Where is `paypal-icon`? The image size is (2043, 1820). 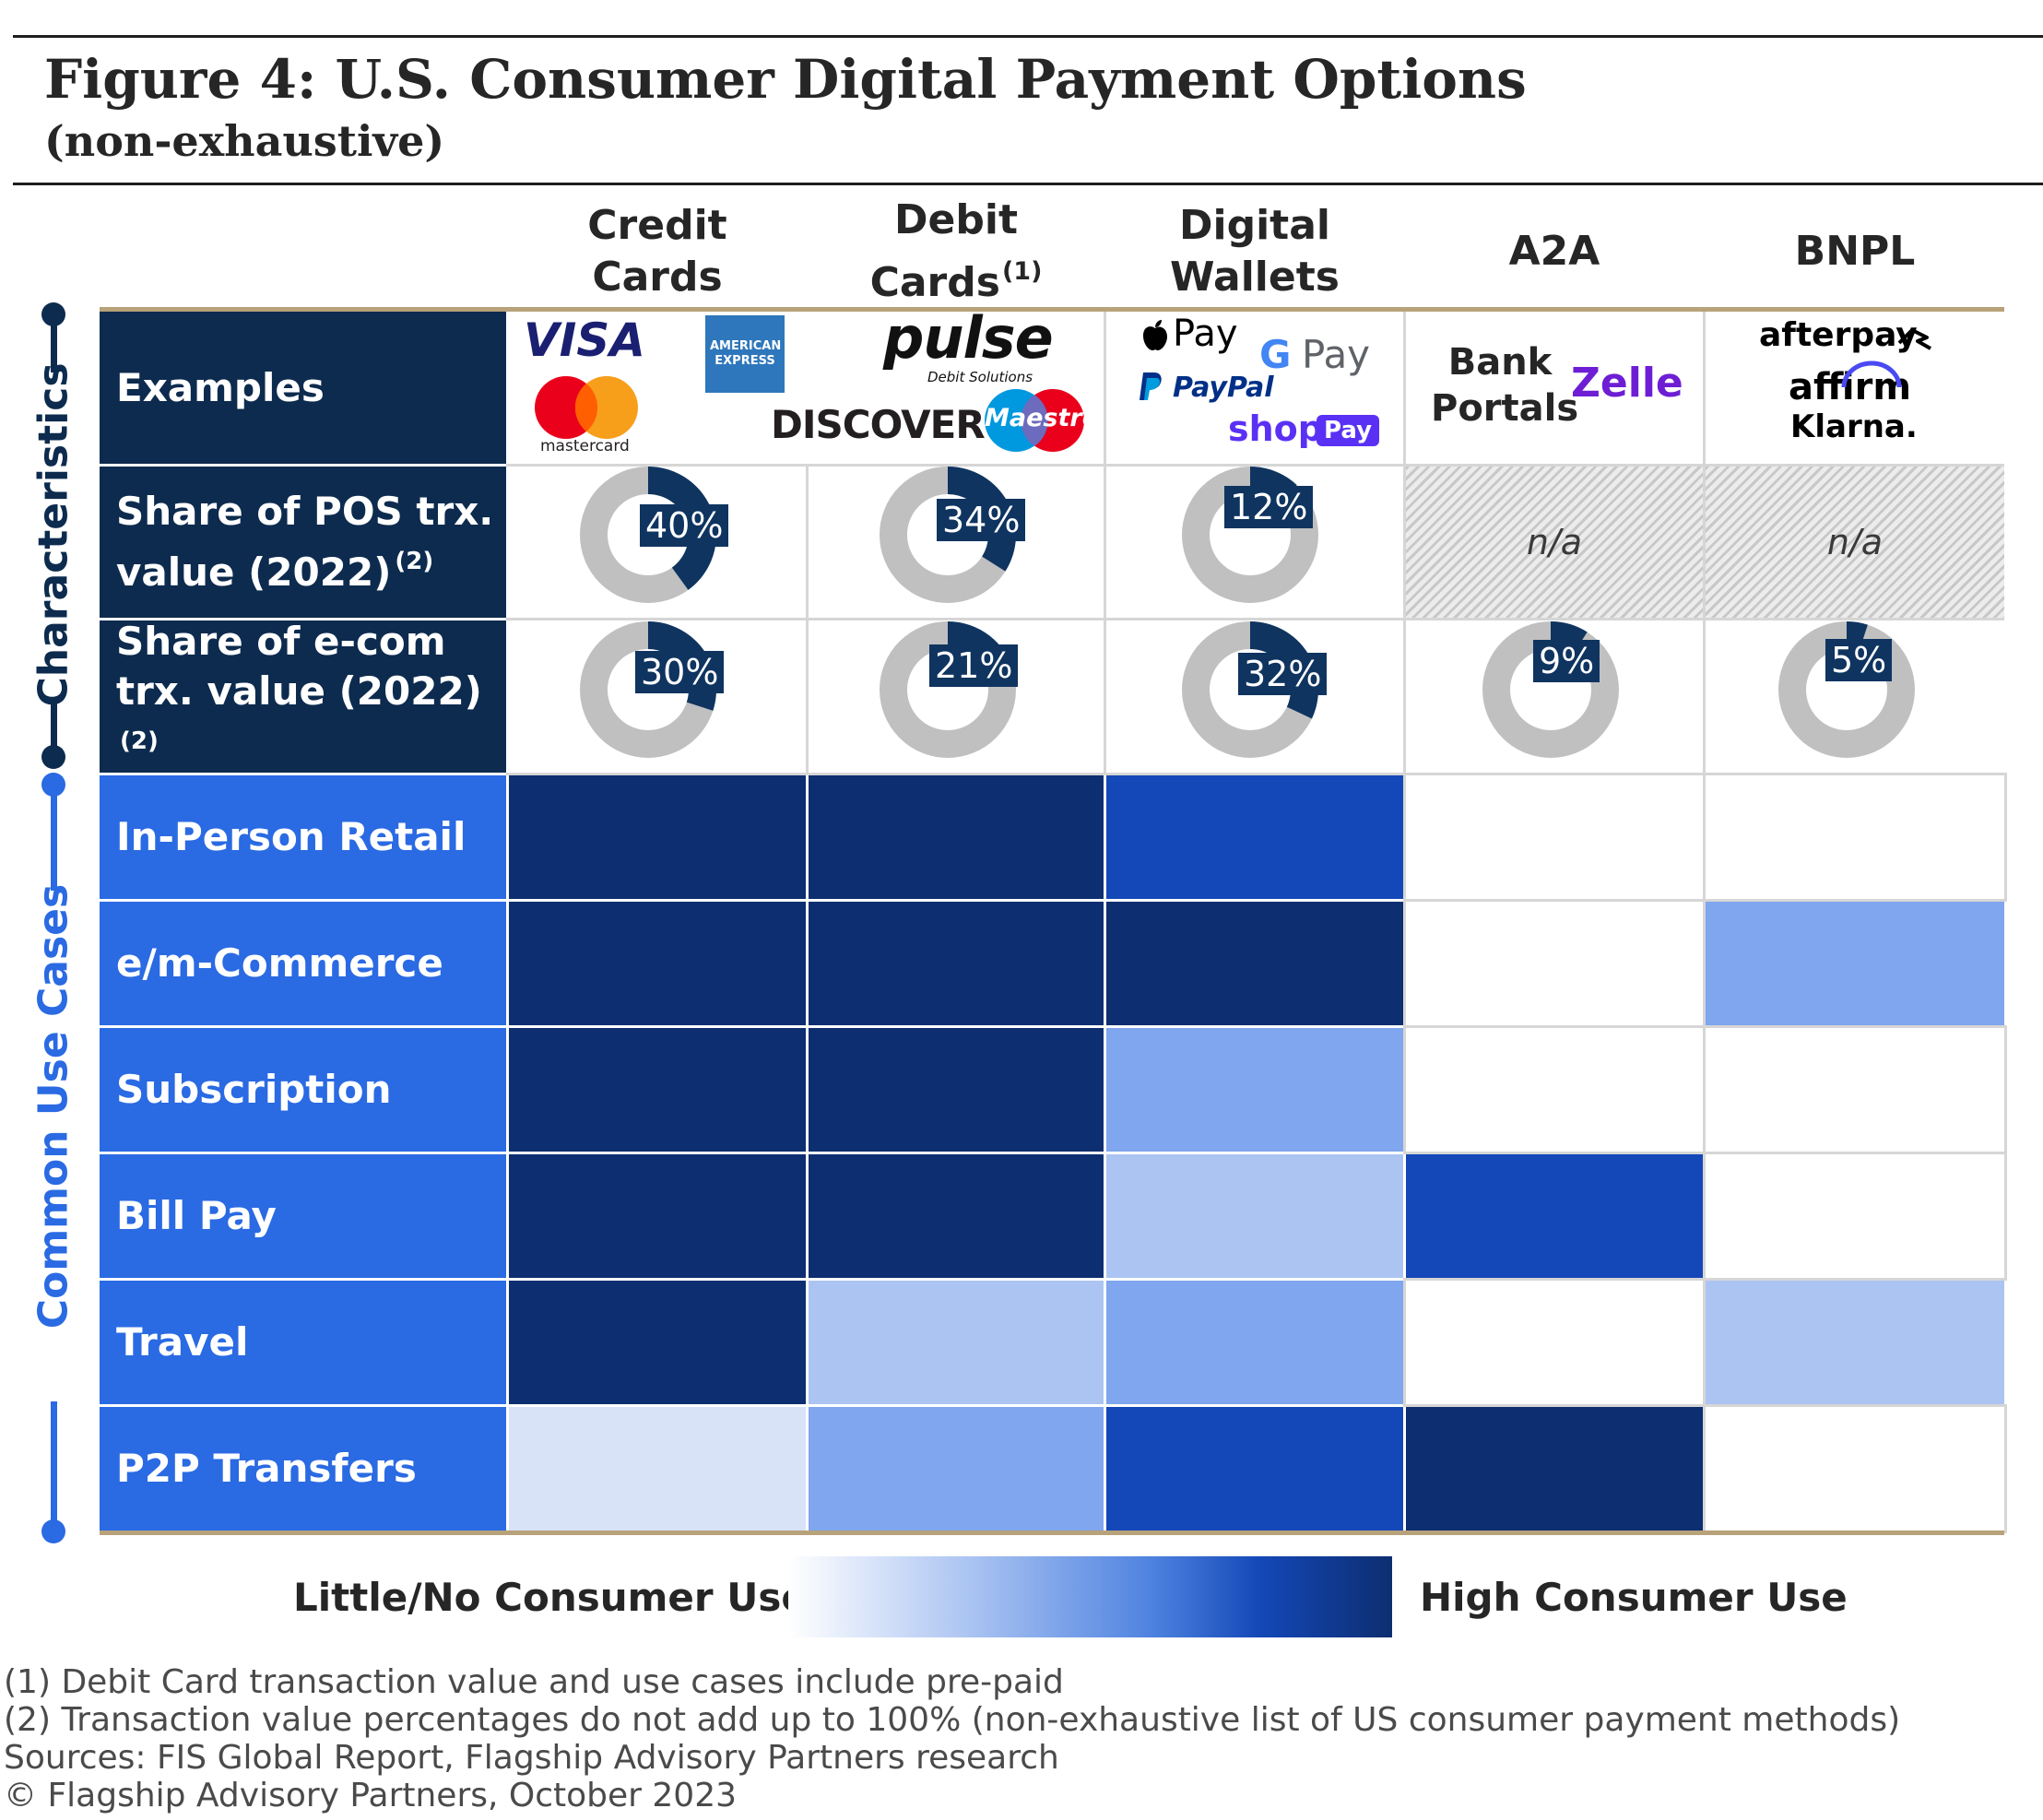
paypal-icon is located at coordinates (1151, 386).